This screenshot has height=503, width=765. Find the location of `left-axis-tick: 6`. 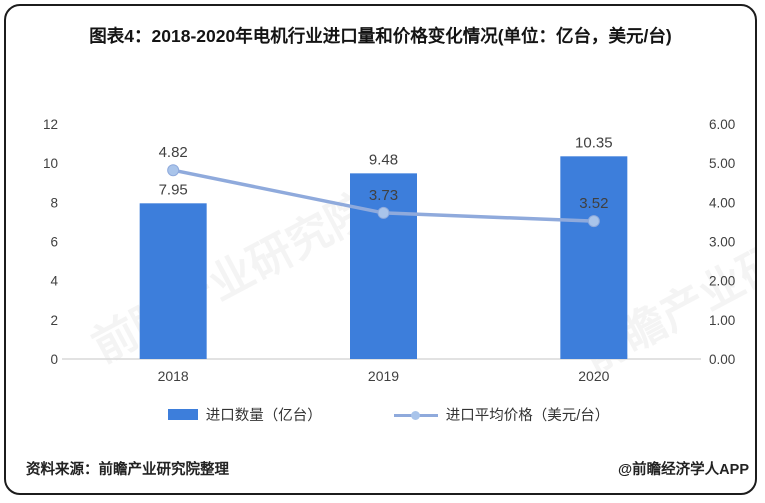

left-axis-tick: 6 is located at coordinates (54, 242).